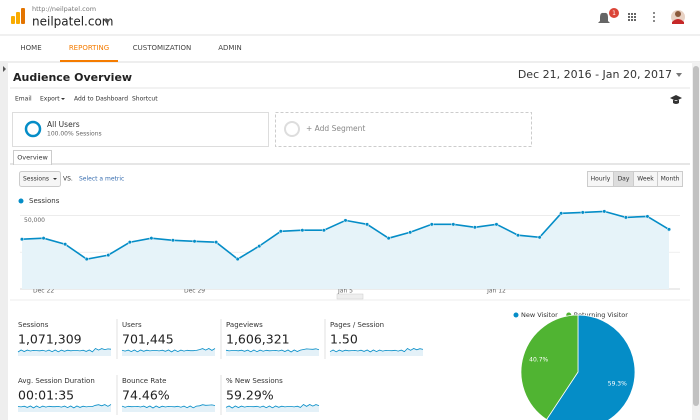 The height and width of the screenshot is (420, 700). What do you see at coordinates (56, 381) in the screenshot?
I see `metric-label: Avg. Session Duration` at bounding box center [56, 381].